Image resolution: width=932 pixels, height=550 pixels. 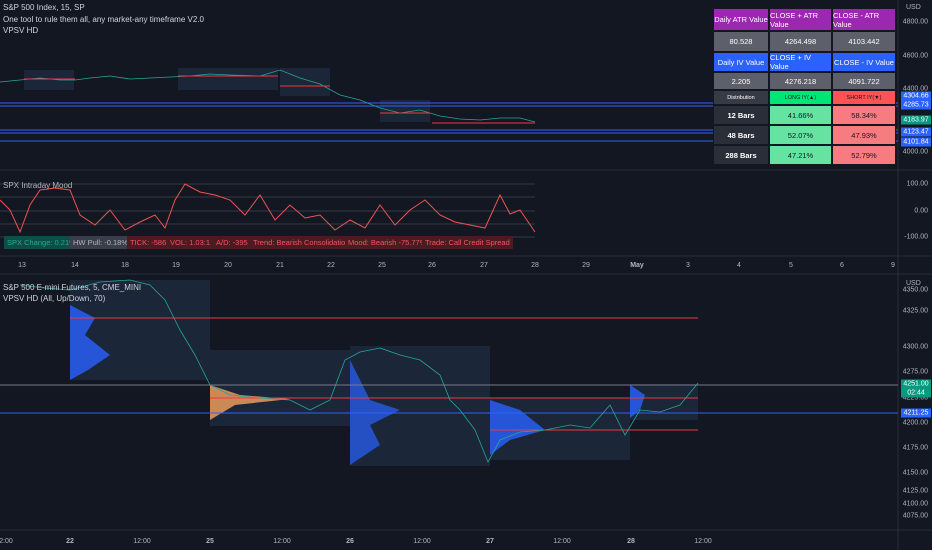 I want to click on osc-tick: 0.00, so click(x=921, y=211).